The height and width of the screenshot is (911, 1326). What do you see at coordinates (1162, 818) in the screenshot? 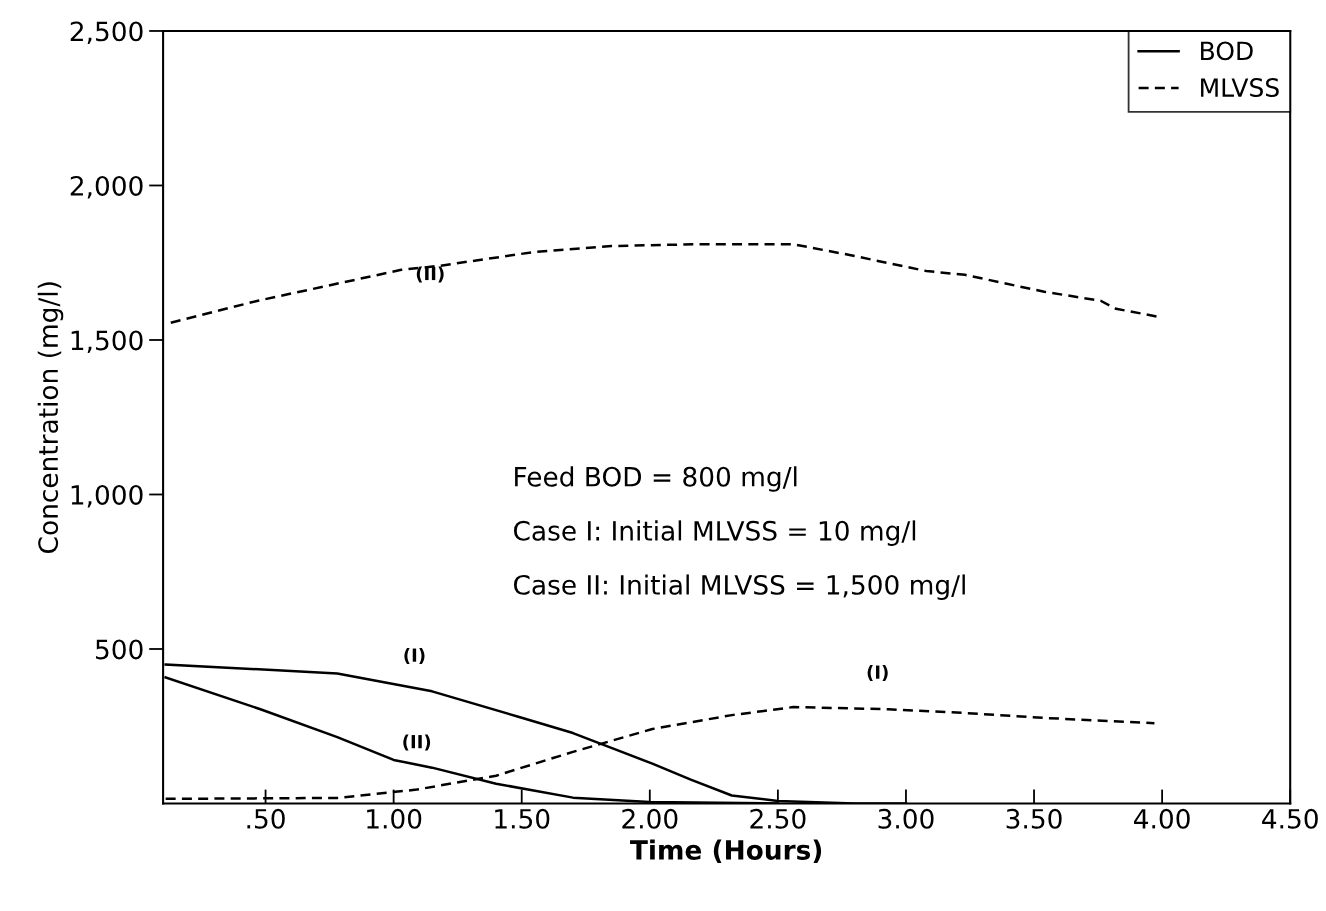
I see `x-tick-label: 4.00` at bounding box center [1162, 818].